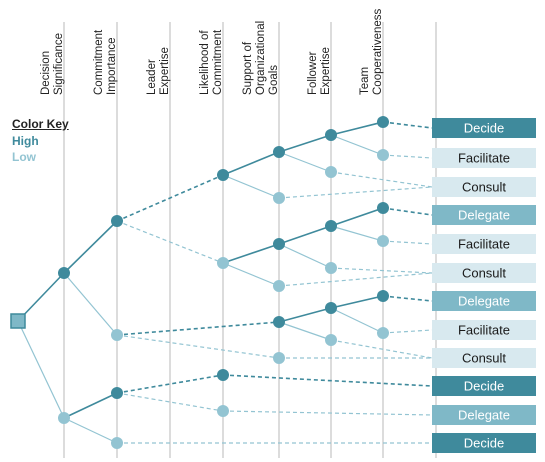 The width and height of the screenshot is (545, 462). What do you see at coordinates (25, 141) in the screenshot?
I see `color-key-high: High` at bounding box center [25, 141].